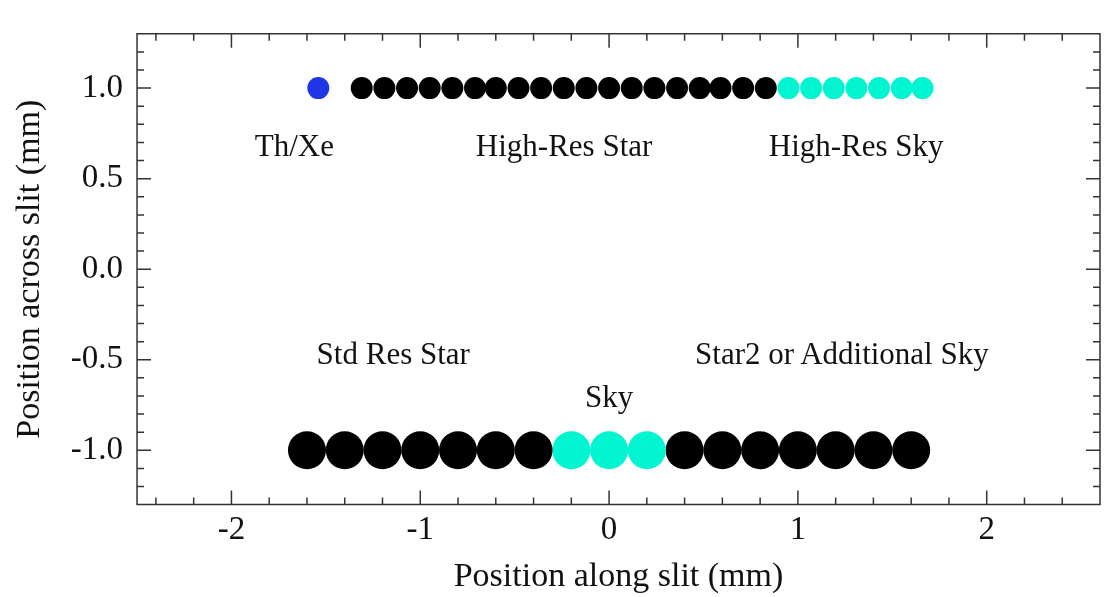 This screenshot has height=597, width=1119. What do you see at coordinates (97, 357) in the screenshot?
I see `y-tick-label: -0.5` at bounding box center [97, 357].